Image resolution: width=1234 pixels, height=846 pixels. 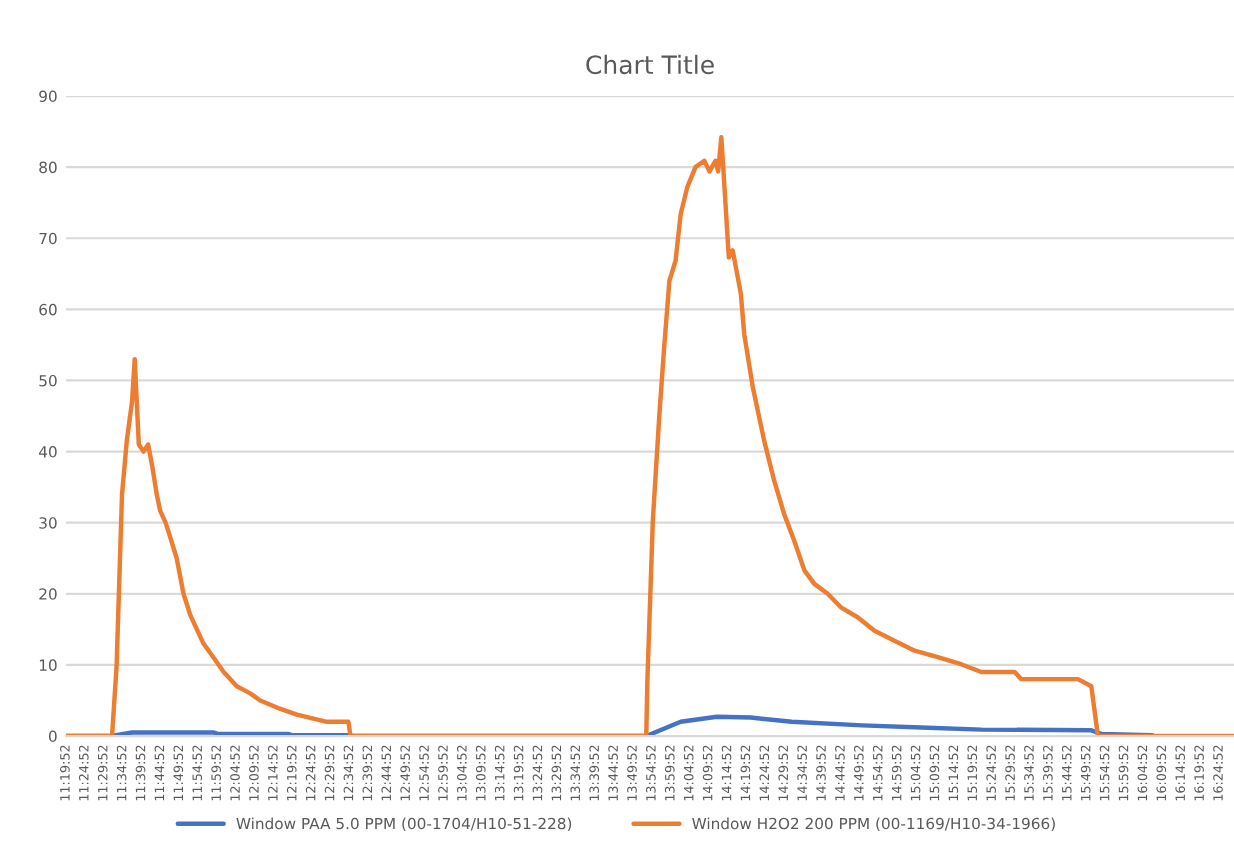 I want to click on chart-title: Chart Title, so click(x=650, y=64).